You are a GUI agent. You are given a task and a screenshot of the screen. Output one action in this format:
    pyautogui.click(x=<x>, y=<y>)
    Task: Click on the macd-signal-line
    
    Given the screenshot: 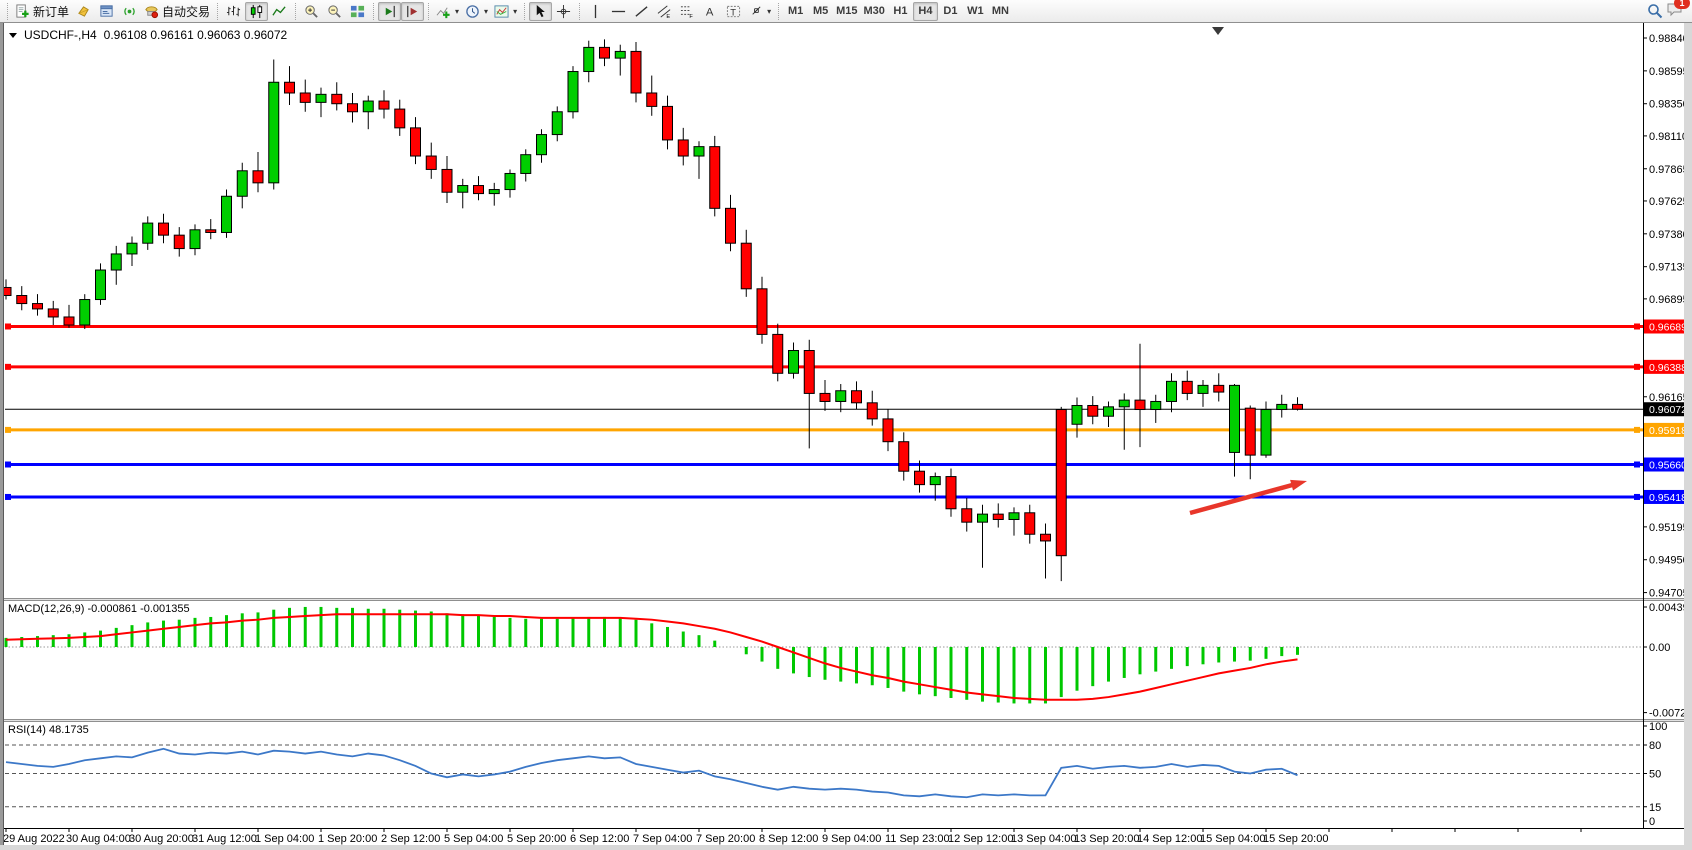 What is the action you would take?
    pyautogui.click(x=651, y=657)
    